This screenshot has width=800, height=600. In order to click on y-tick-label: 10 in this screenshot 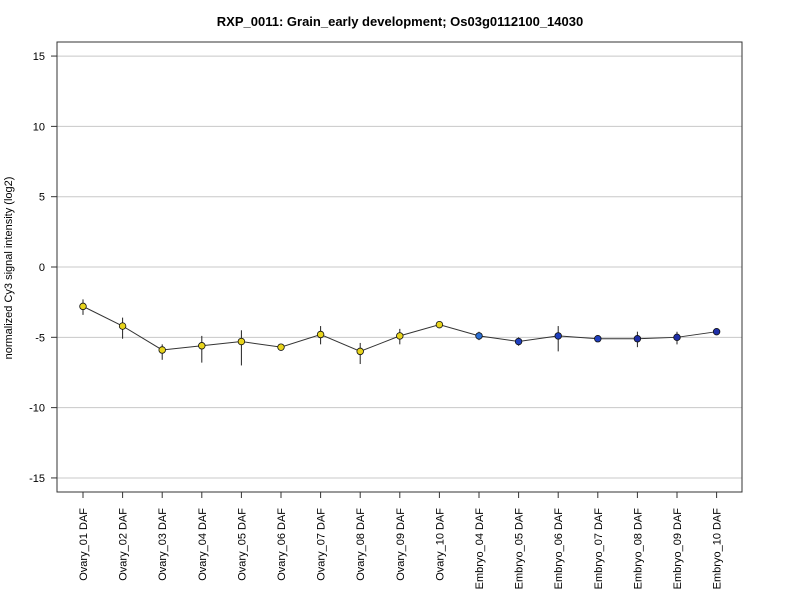, I will do `click(39, 127)`.